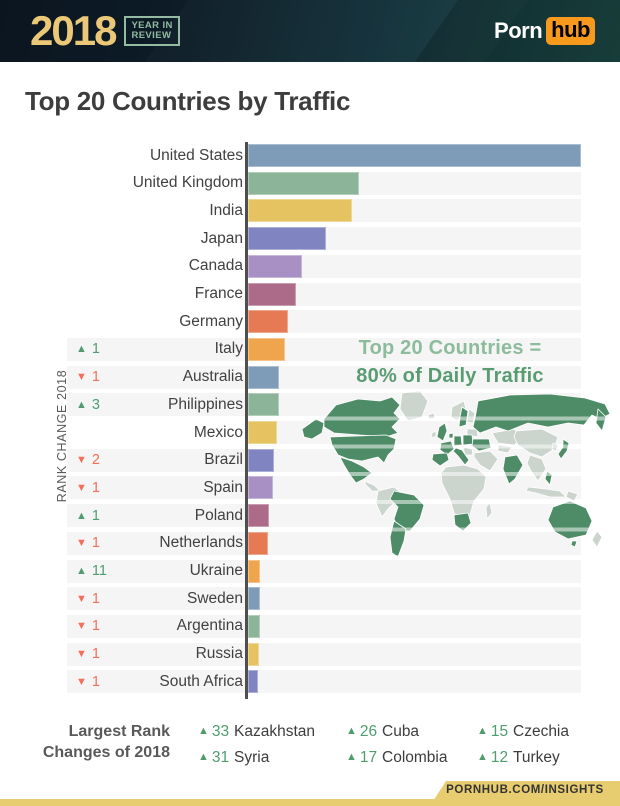 Image resolution: width=620 pixels, height=806 pixels. Describe the element at coordinates (91, 571) in the screenshot. I see `rank-change-indicator: ▲ 11` at that location.